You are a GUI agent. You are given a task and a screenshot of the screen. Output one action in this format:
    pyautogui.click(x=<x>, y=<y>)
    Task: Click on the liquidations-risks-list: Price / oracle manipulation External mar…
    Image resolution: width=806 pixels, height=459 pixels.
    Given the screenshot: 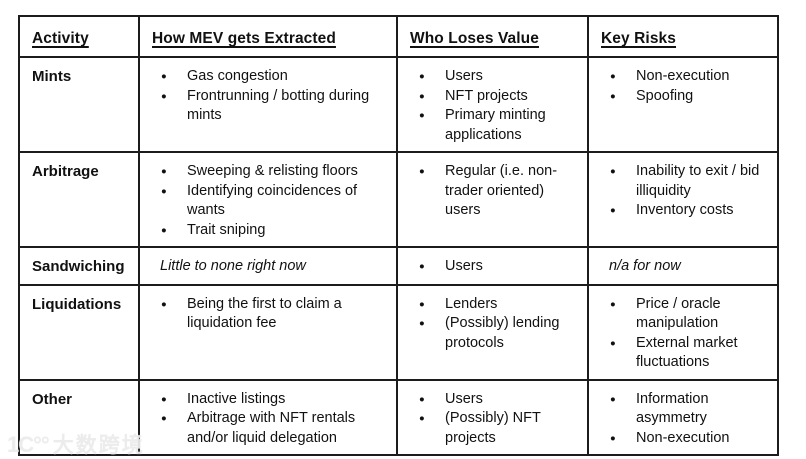 What is the action you would take?
    pyautogui.click(x=688, y=334)
    